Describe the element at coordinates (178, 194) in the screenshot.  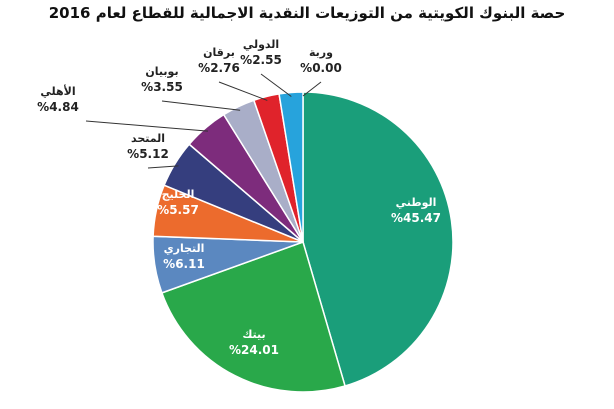
I see `slice-3-name-label: الخليج` at that location.